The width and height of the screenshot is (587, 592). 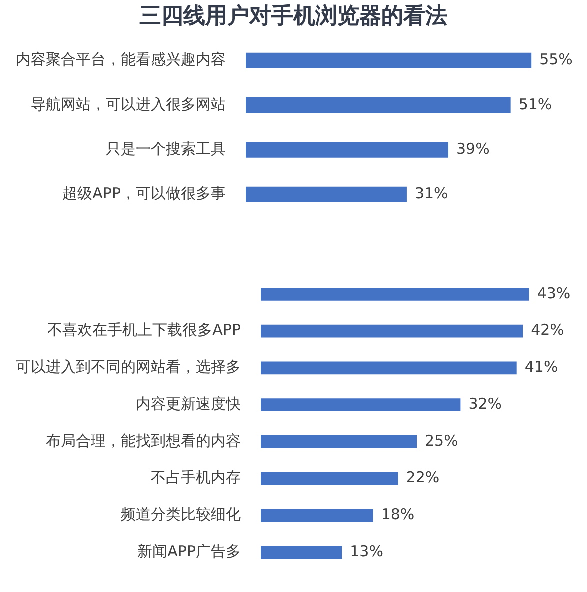 I want to click on y-tick-label: 布局合理，能找到想看的内容, so click(x=143, y=441).